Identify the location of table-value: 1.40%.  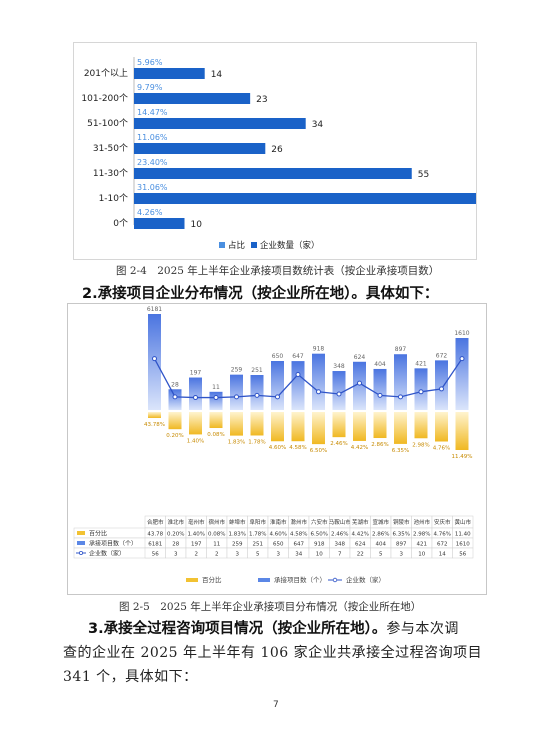
(196, 535).